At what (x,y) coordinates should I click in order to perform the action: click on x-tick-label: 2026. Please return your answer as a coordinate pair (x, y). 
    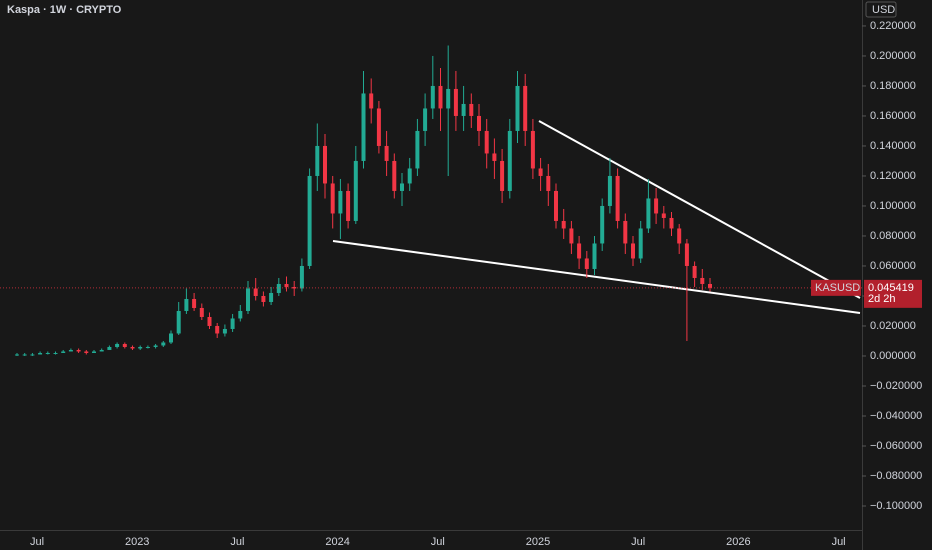
    Looking at the image, I should click on (738, 542).